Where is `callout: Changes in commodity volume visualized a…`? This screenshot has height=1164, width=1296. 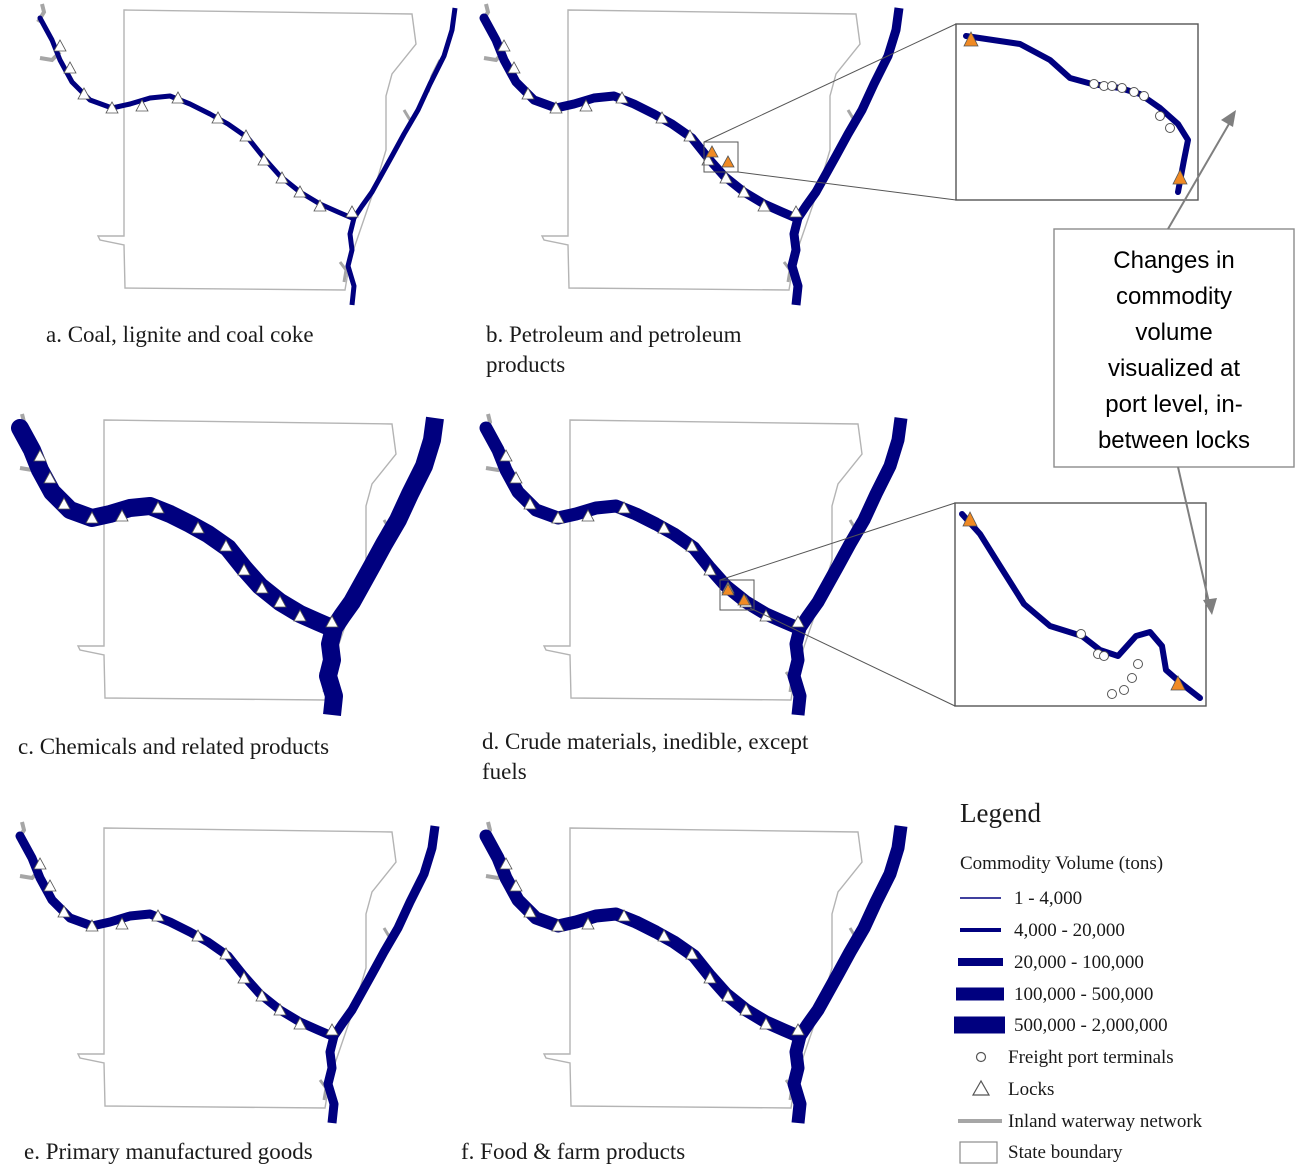 callout: Changes in commodity volume visualized a… is located at coordinates (1174, 362).